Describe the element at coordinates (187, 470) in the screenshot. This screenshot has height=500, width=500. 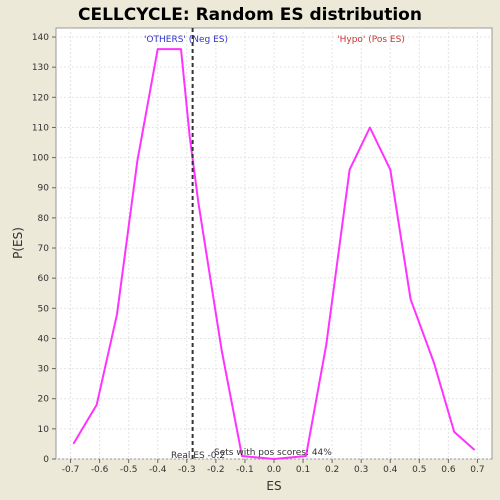
I see `x-tick-label: -0.3` at that location.